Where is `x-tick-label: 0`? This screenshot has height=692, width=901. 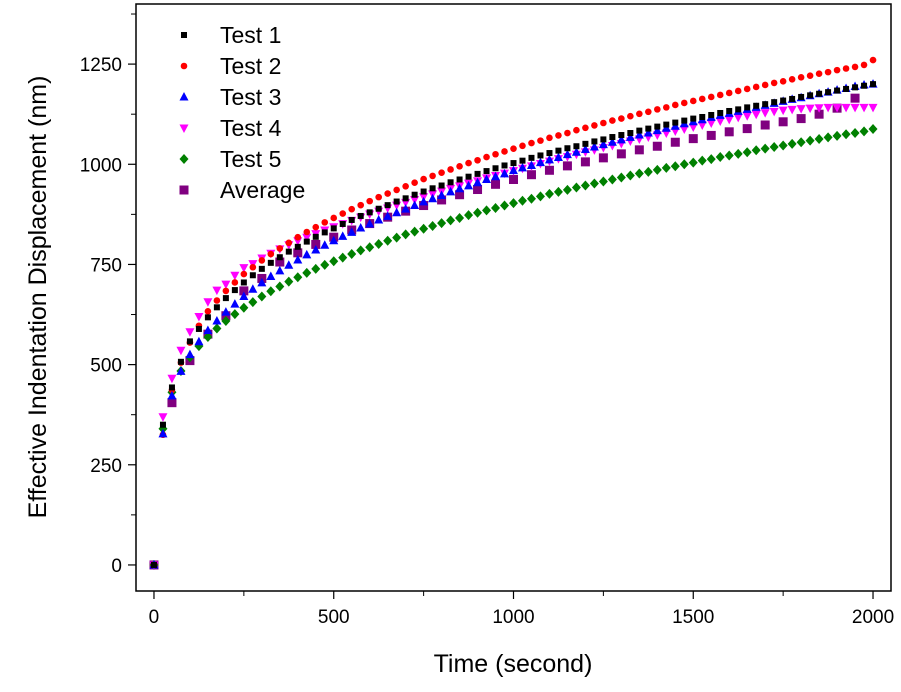 x-tick-label: 0 is located at coordinates (154, 617).